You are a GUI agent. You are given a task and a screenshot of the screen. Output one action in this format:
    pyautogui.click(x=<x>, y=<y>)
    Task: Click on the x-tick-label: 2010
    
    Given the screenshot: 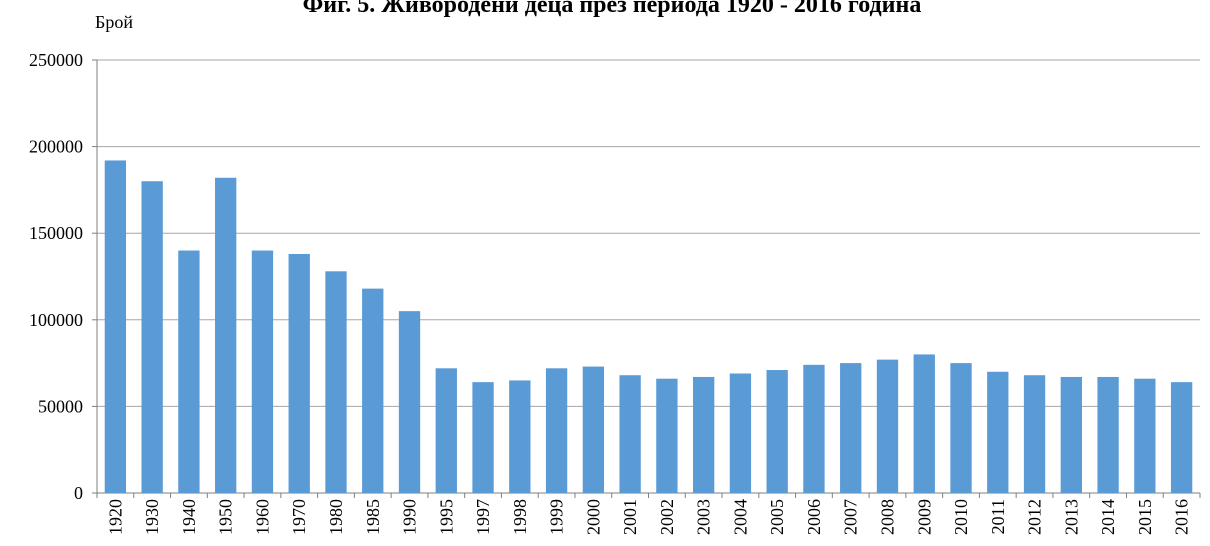 What is the action you would take?
    pyautogui.click(x=961, y=517)
    